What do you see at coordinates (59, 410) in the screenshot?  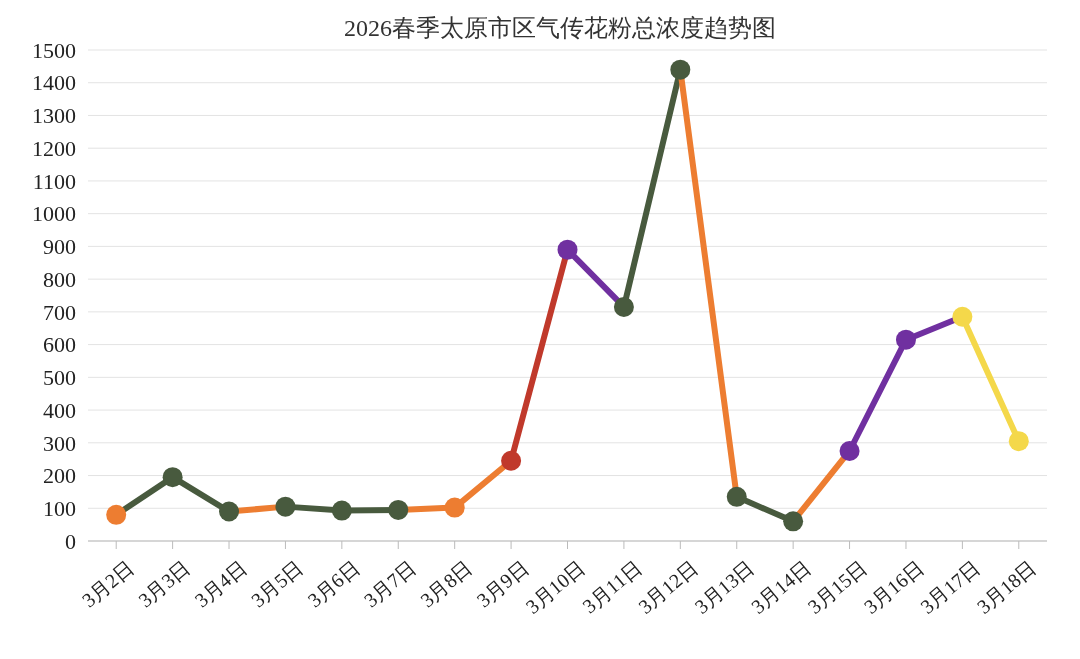 I see `y-tick-label: 400` at bounding box center [59, 410].